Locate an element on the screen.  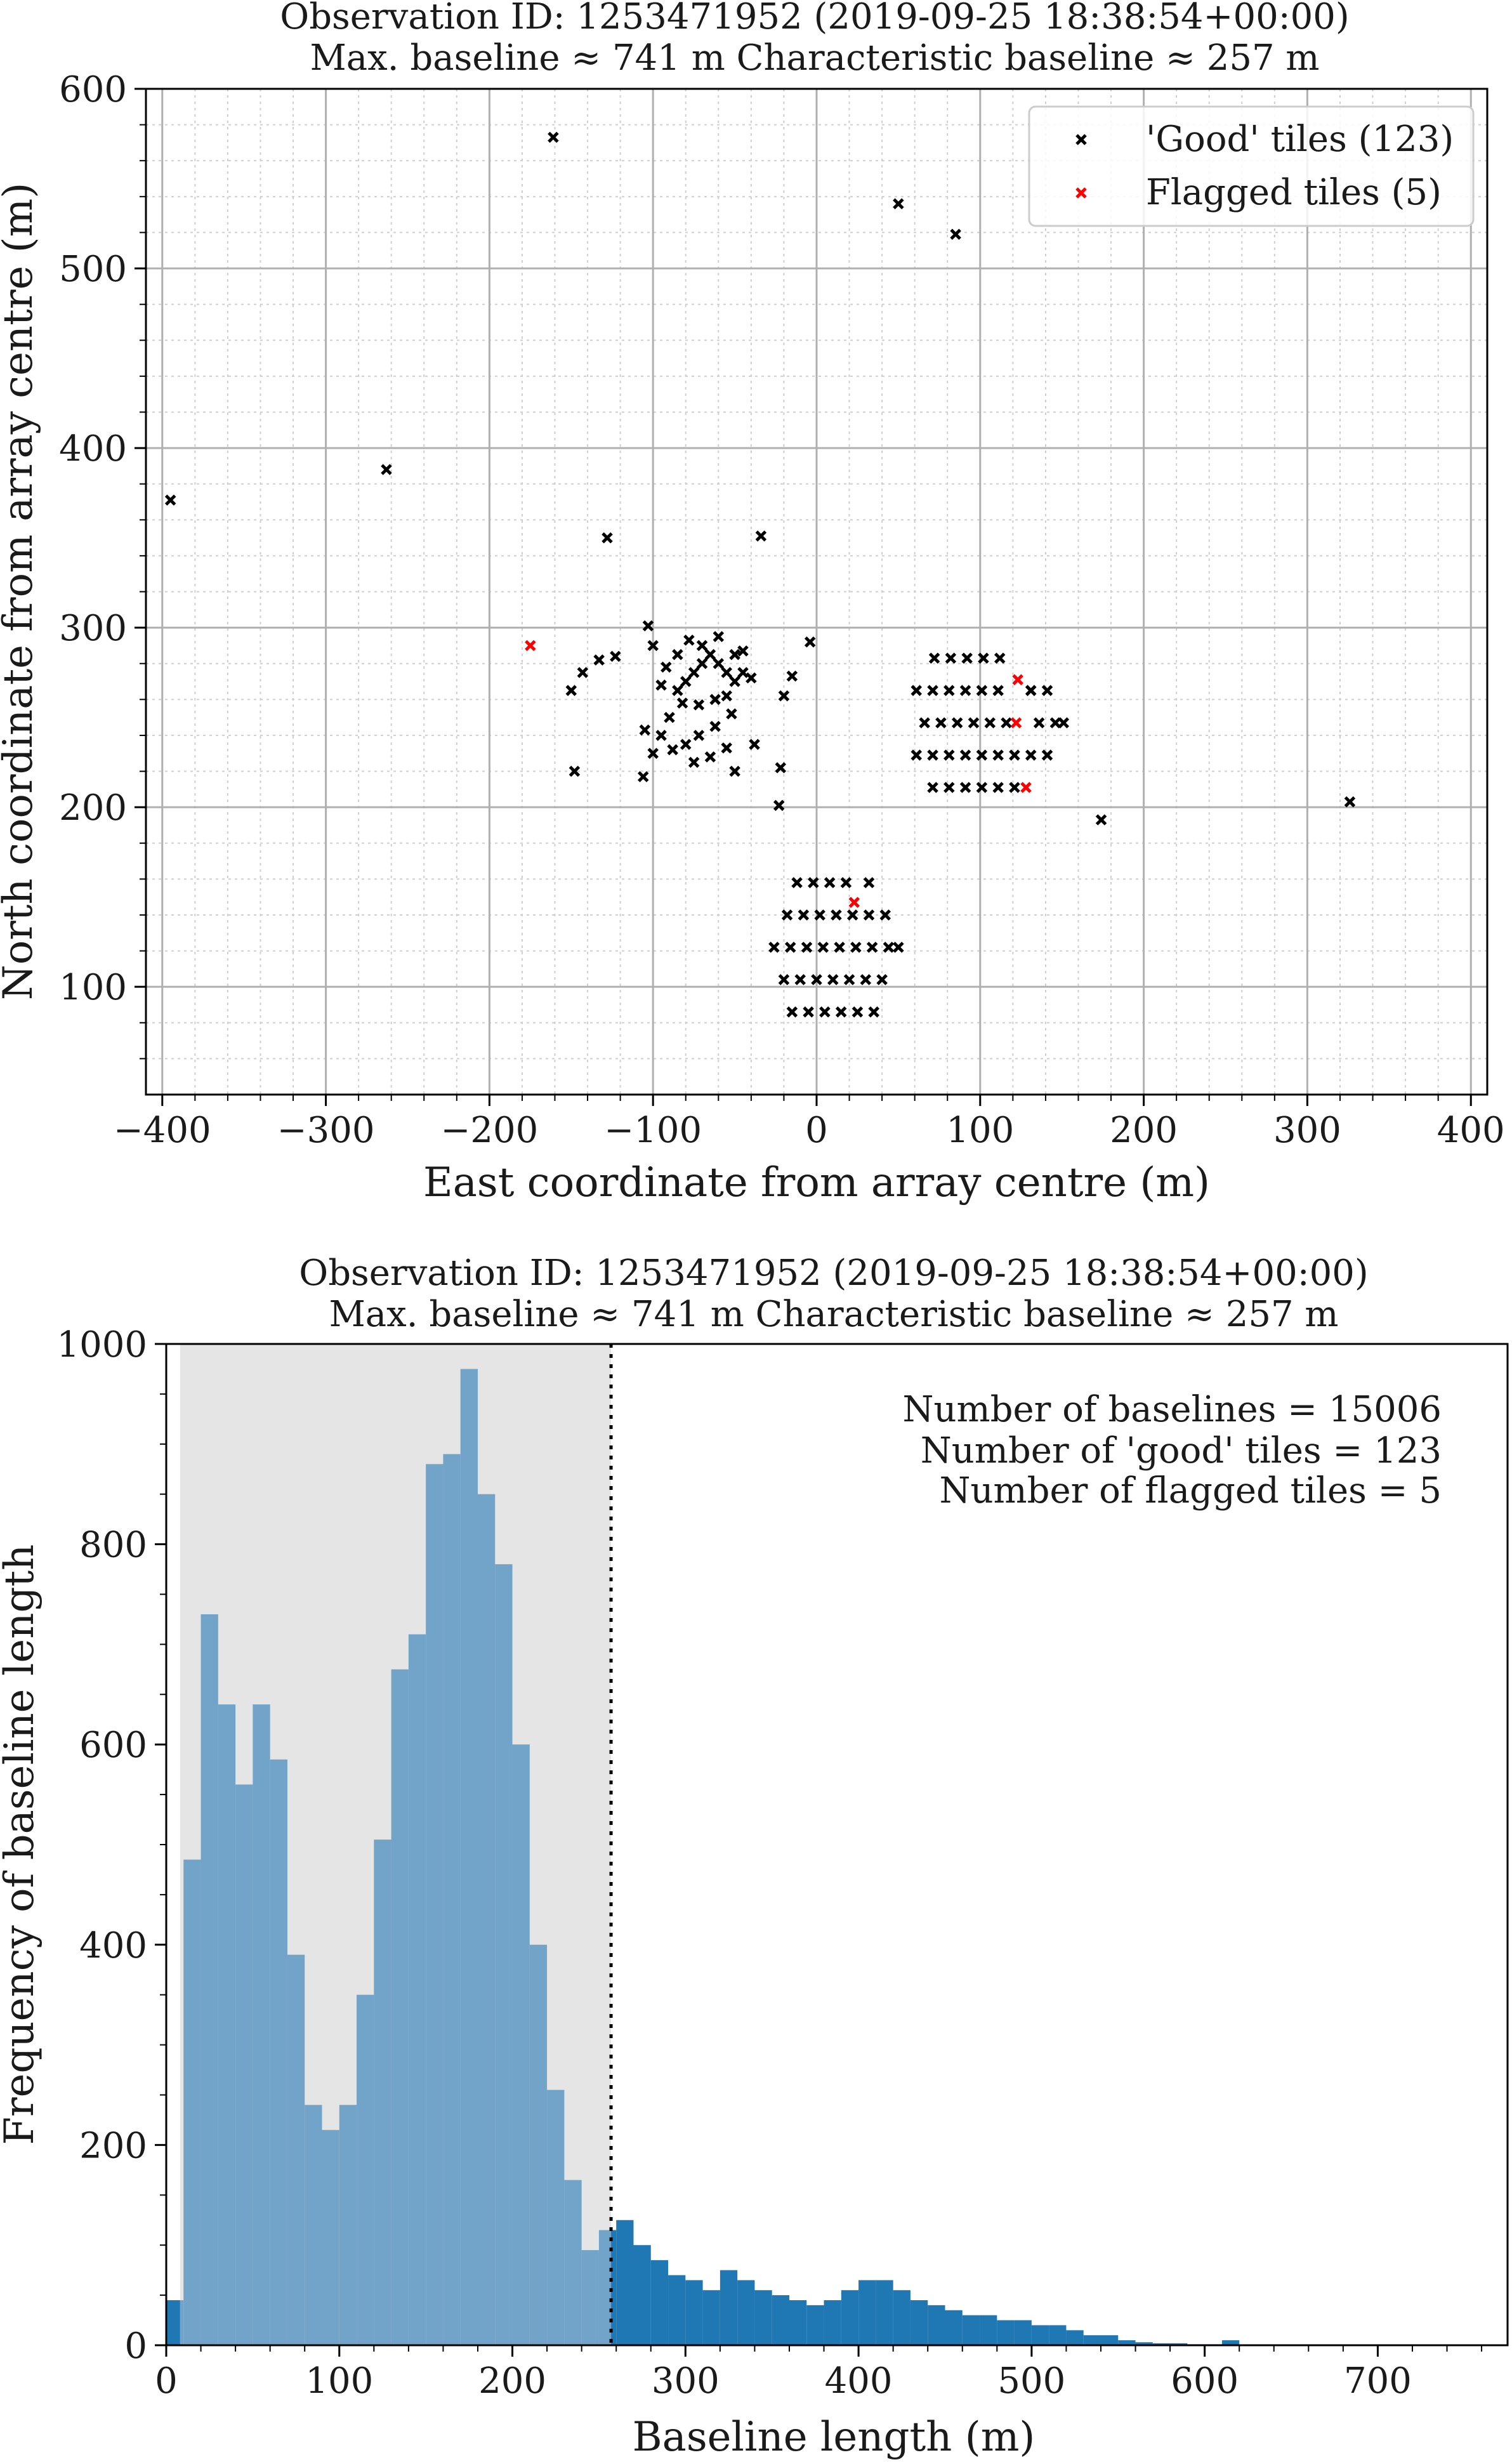
legend-good-x is located at coordinates (1081, 139).